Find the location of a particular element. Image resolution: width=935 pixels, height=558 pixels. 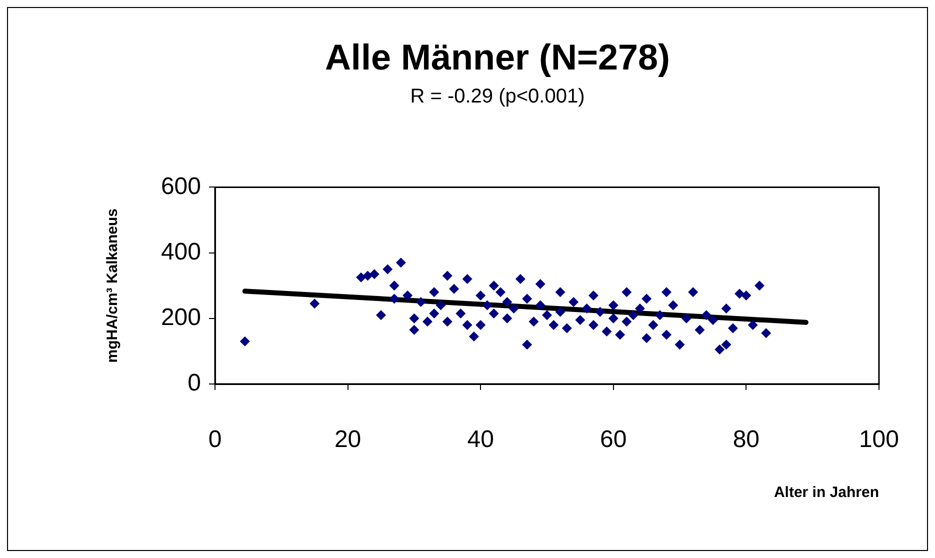

x-tick-label: 80 is located at coordinates (746, 440).